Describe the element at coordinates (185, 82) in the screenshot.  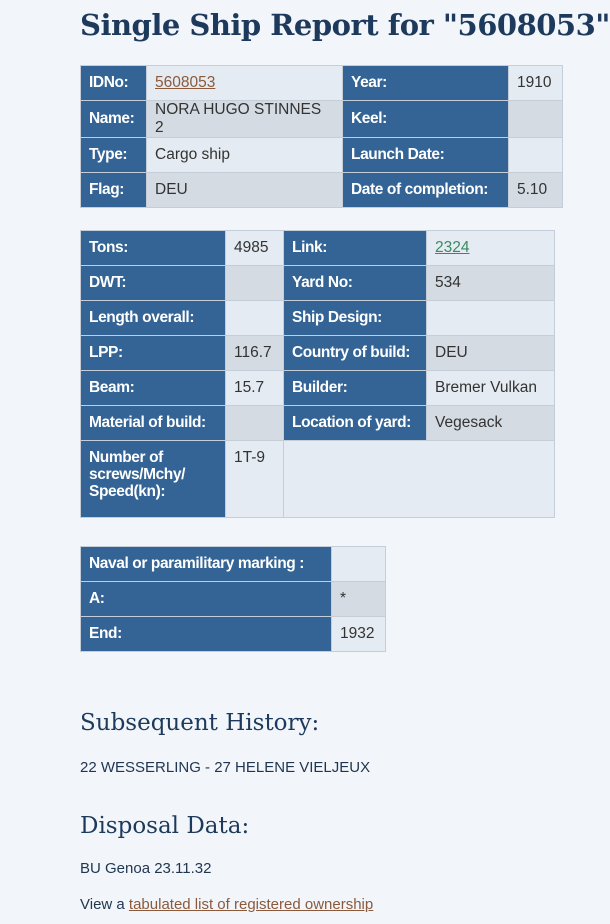
I see `record-link: 5608053` at that location.